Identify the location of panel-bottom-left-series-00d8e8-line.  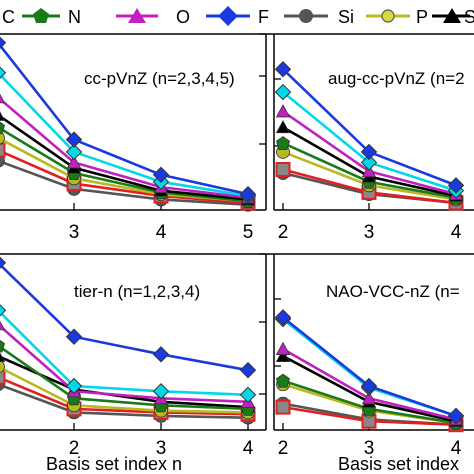
(124, 353).